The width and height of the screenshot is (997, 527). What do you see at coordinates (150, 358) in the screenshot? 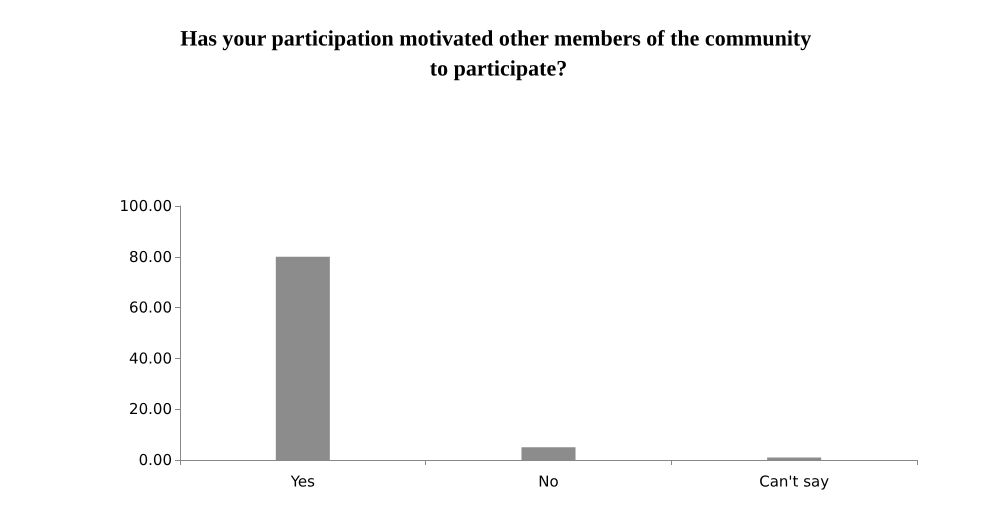
I see `y-tick-label: 40.00` at bounding box center [150, 358].